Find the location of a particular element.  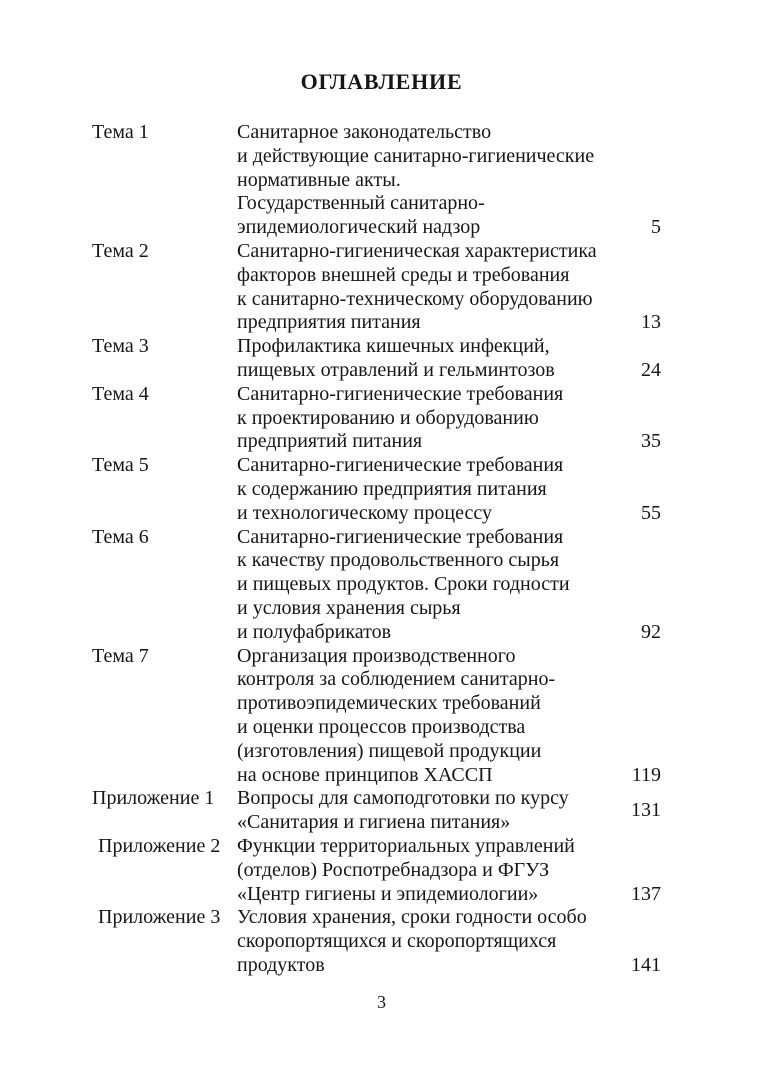

toc-entry-page-number: 137 is located at coordinates (646, 893).